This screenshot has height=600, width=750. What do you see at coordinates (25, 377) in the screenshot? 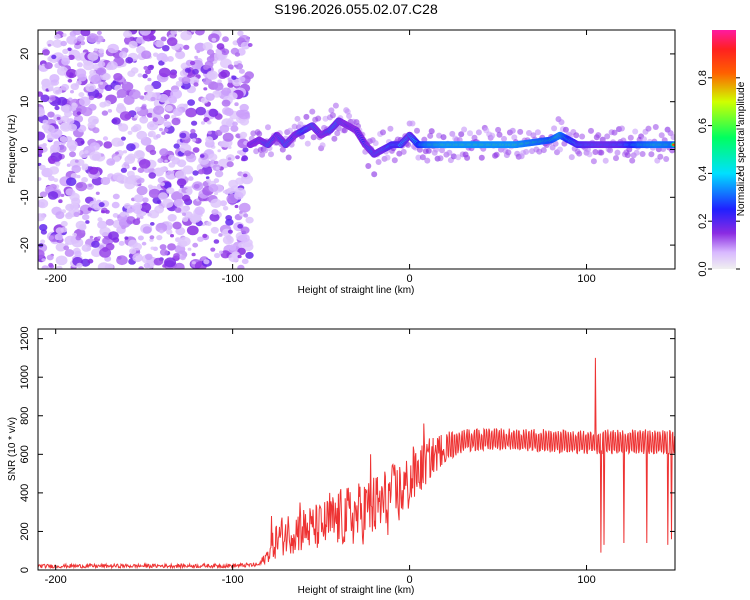
I see `y-tick-label: 1000` at bounding box center [25, 377].